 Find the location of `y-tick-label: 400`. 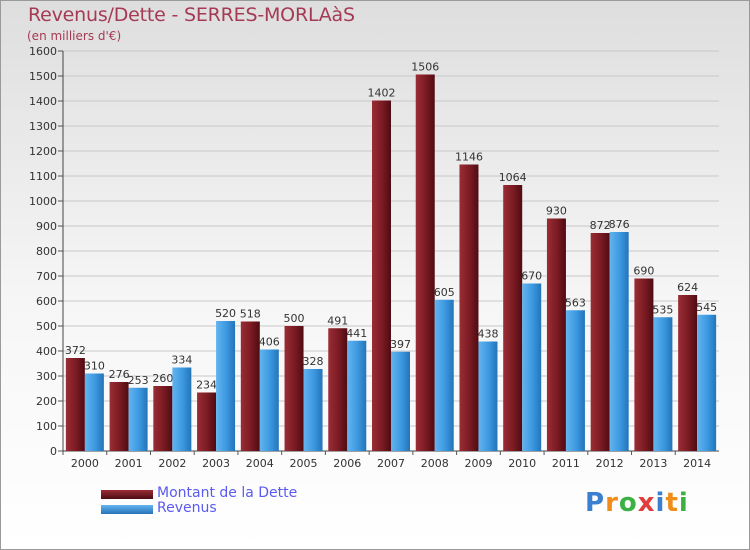

y-tick-label: 400 is located at coordinates (46, 351).